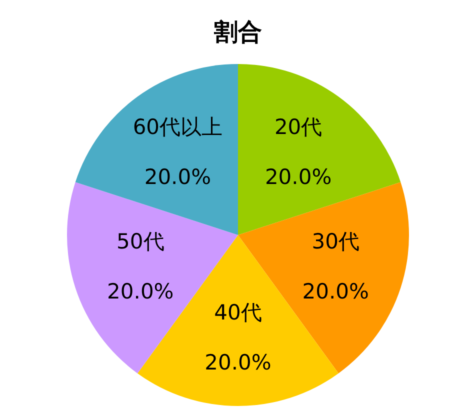 This screenshot has height=417, width=476. What do you see at coordinates (336, 242) in the screenshot?
I see `slice-label: 30代` at bounding box center [336, 242].